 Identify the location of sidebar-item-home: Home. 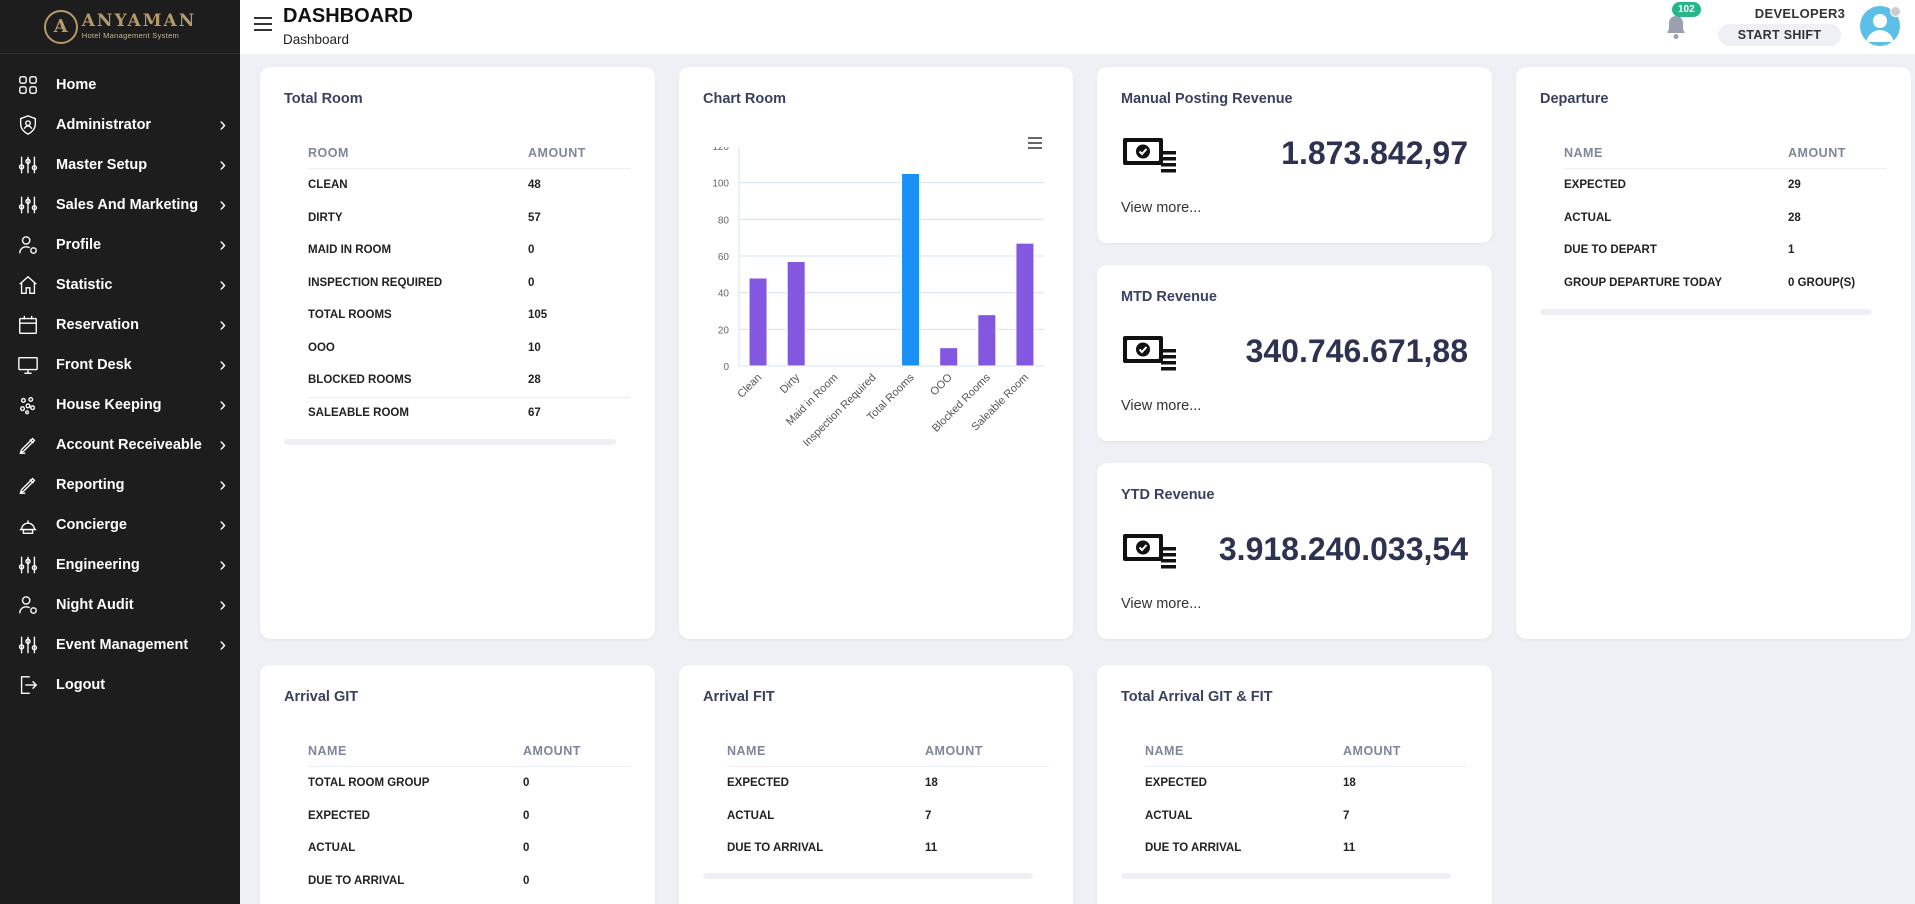
(120, 85).